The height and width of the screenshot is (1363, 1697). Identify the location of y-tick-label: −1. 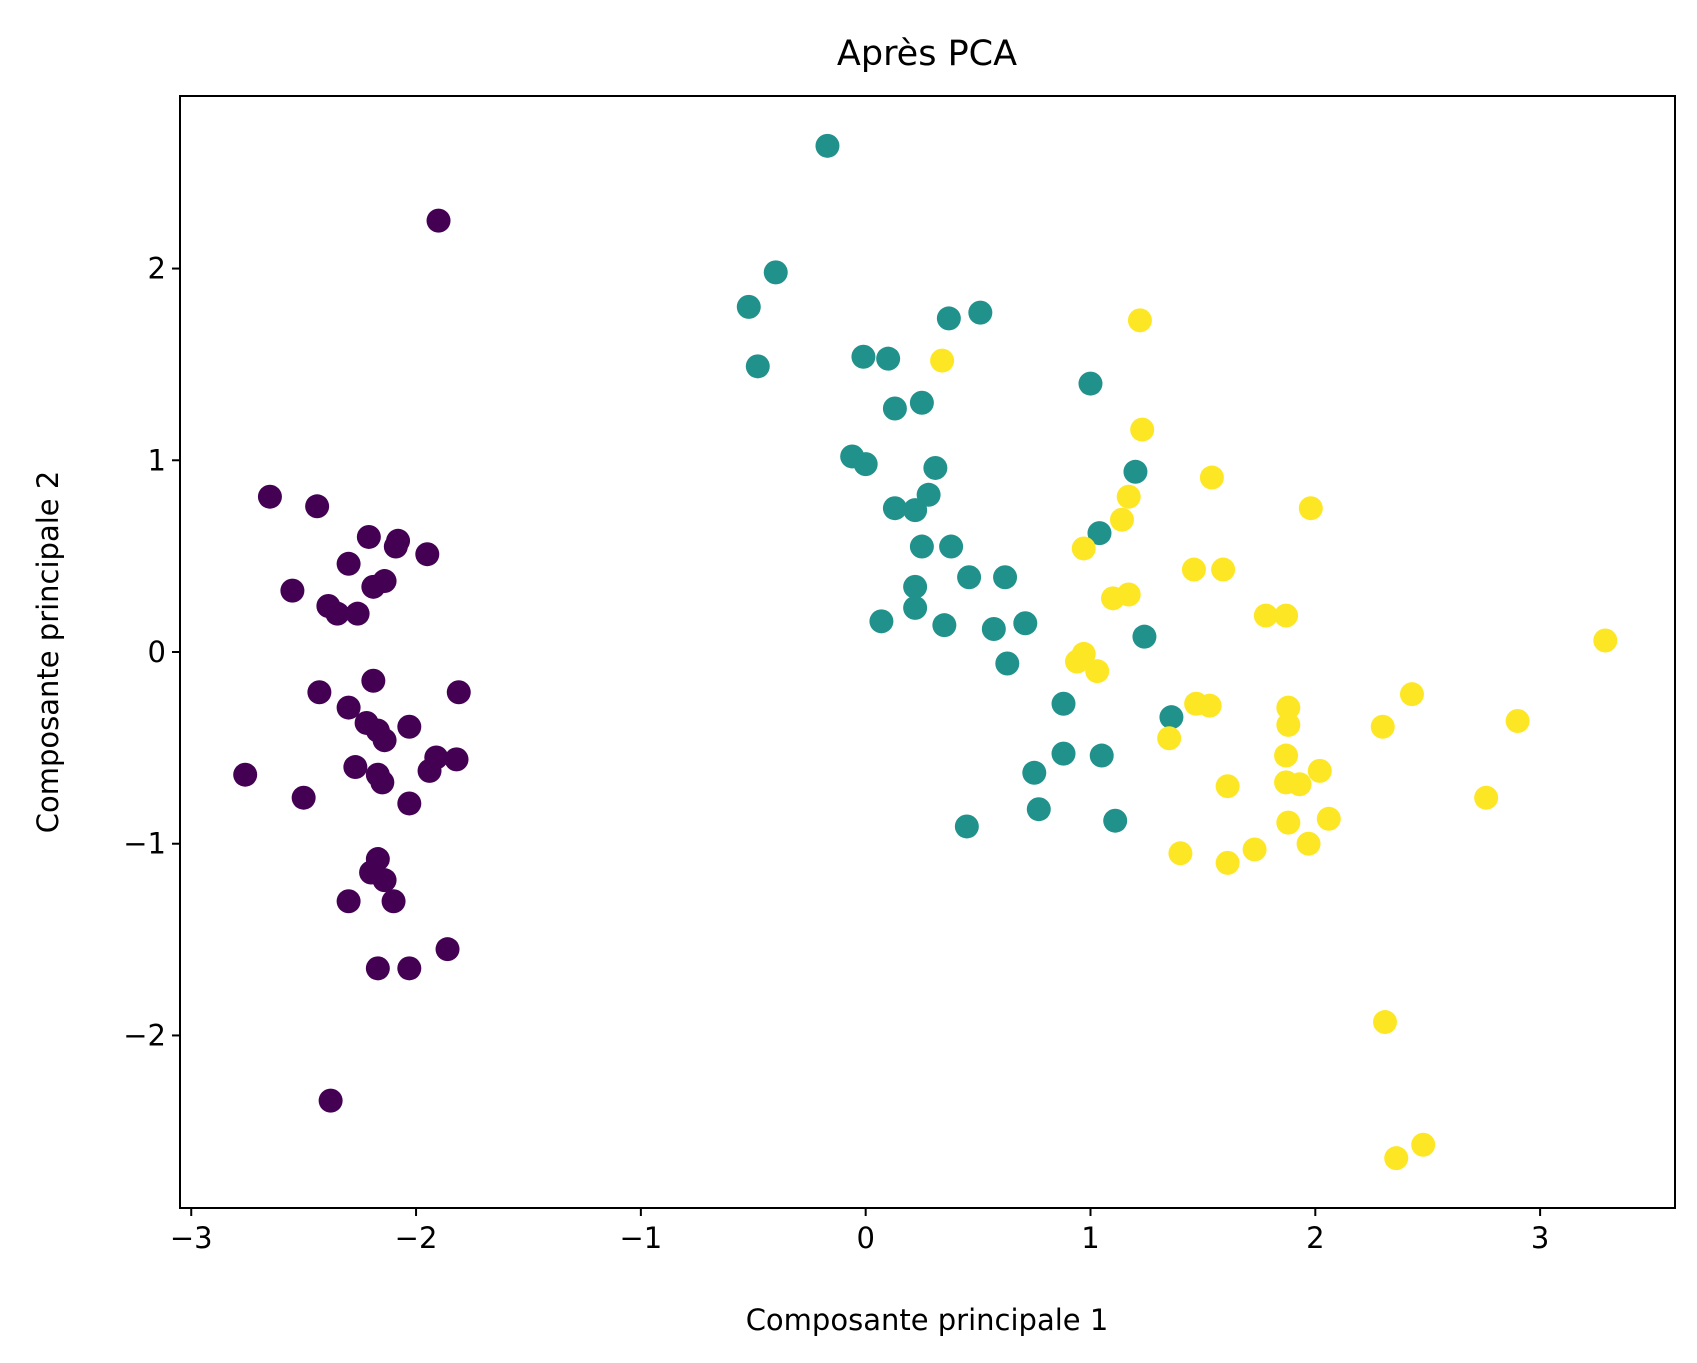
(144, 844).